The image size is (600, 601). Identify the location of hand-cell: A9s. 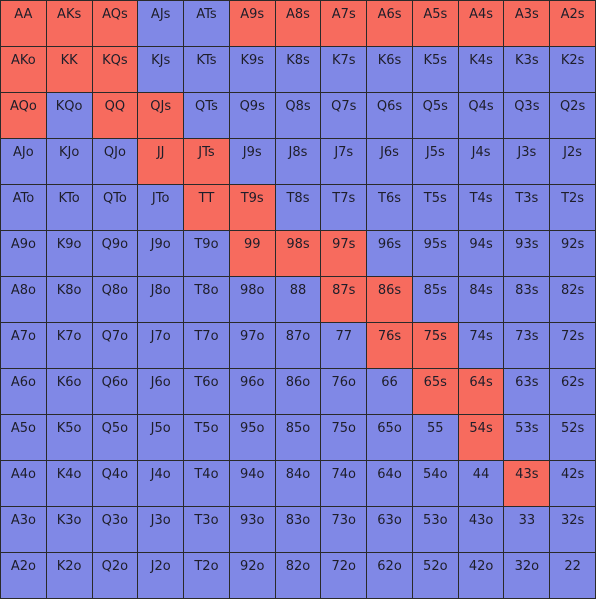
(252, 24).